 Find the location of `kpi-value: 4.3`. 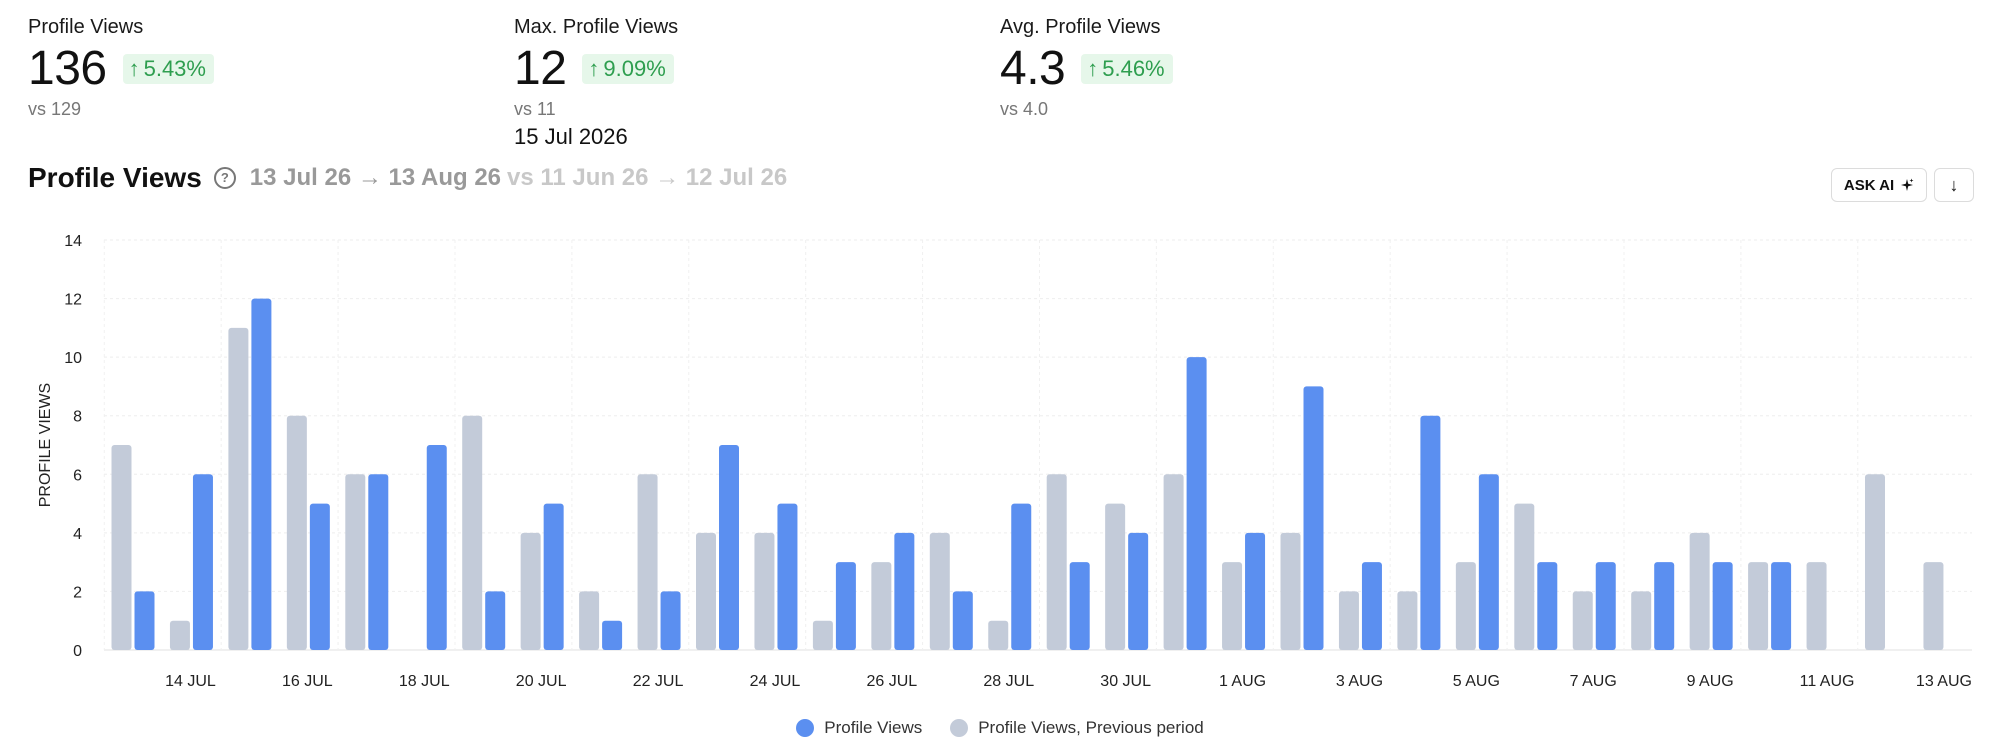

kpi-value: 4.3 is located at coordinates (1033, 68).